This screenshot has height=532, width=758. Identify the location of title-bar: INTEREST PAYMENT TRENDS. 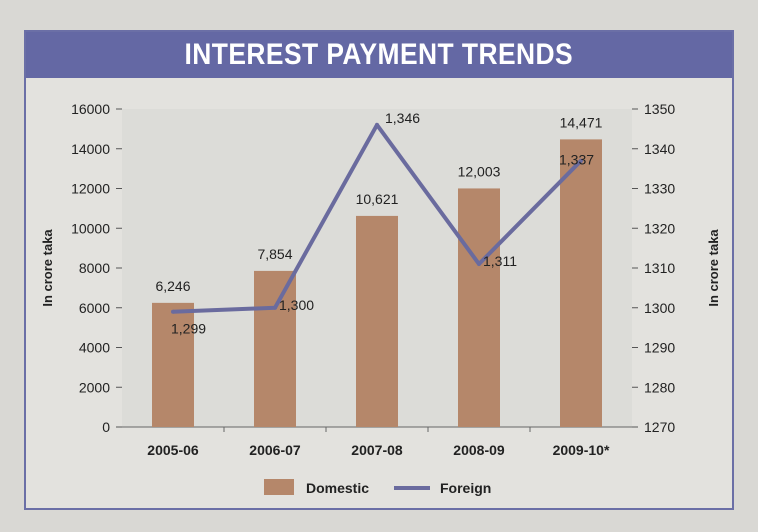
(379, 55).